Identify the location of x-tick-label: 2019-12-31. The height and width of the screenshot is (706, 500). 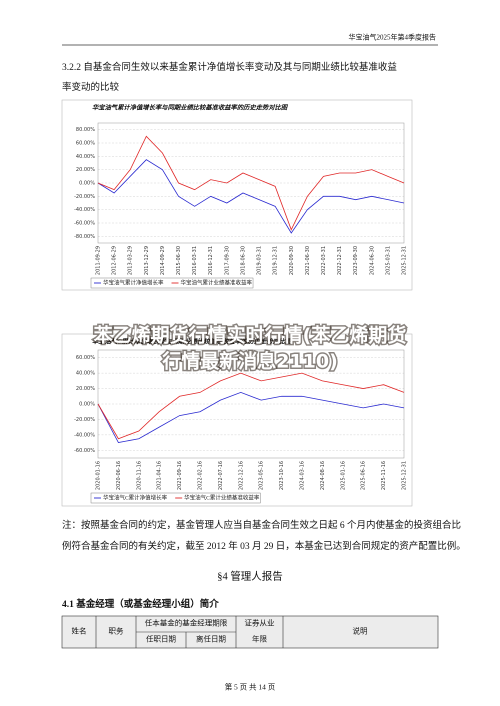
(276, 260).